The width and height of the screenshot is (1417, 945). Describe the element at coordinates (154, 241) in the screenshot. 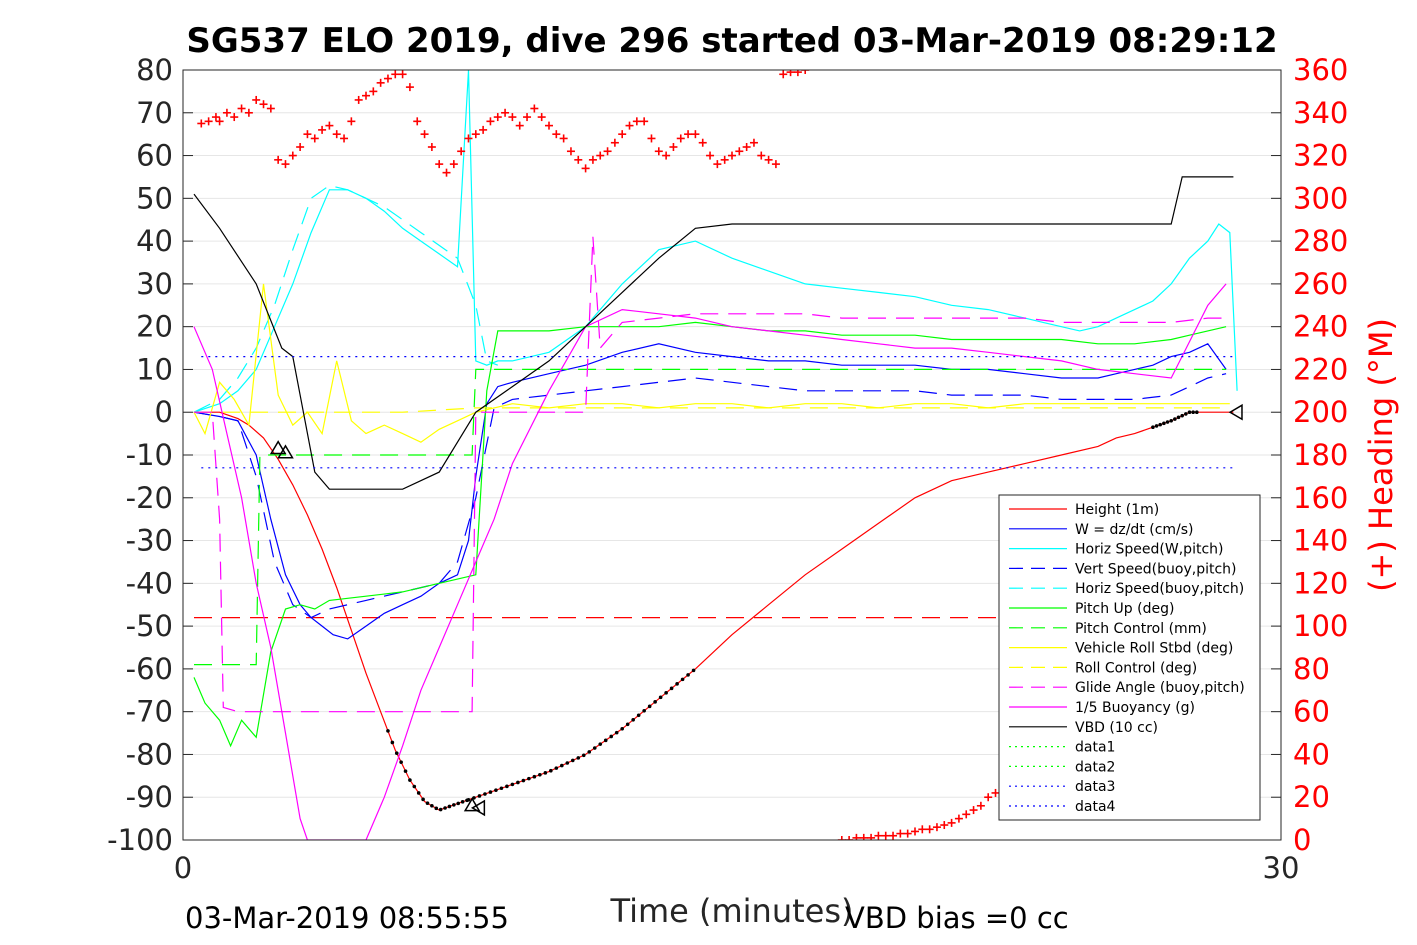

I see `left-tick-label: 40` at that location.